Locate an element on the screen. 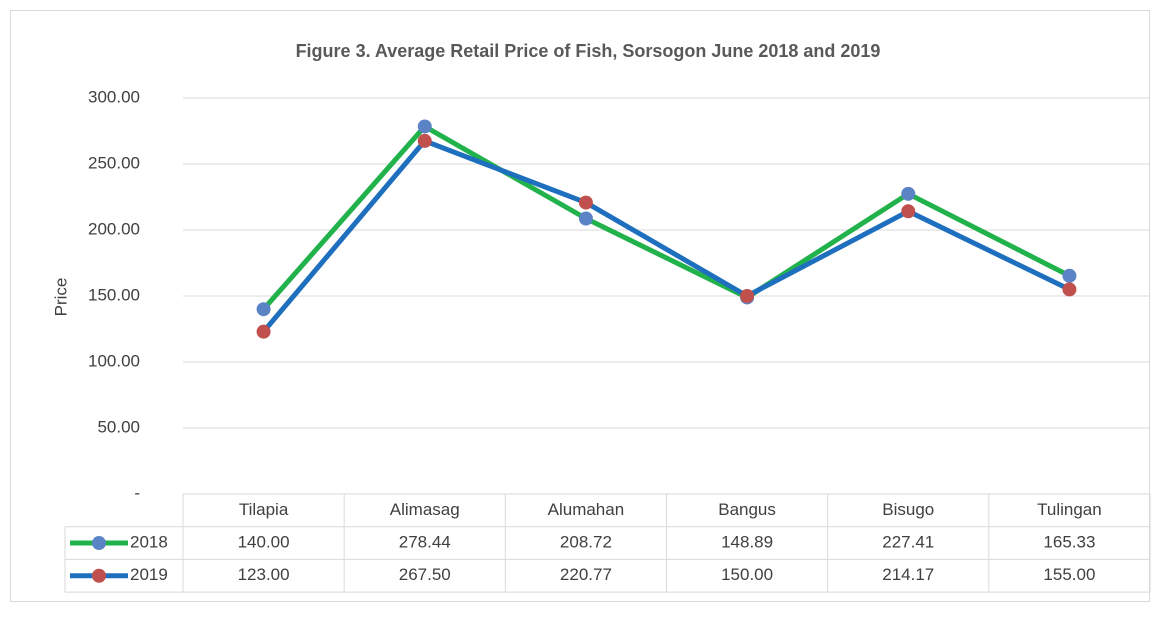 The width and height of the screenshot is (1160, 617). table-value: 140.00 is located at coordinates (264, 542).